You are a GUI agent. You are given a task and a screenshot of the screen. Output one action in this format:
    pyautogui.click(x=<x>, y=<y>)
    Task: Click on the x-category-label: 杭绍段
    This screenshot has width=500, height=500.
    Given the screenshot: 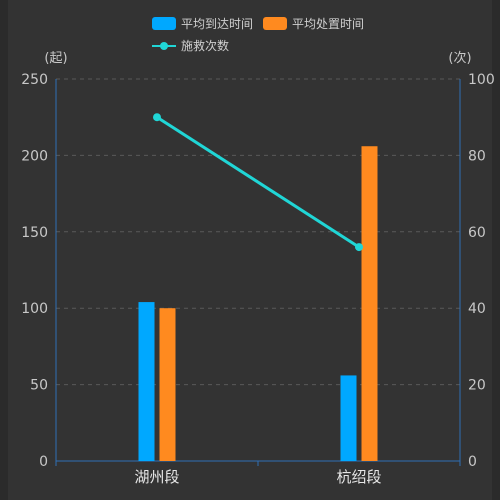 What is the action you would take?
    pyautogui.click(x=358, y=477)
    